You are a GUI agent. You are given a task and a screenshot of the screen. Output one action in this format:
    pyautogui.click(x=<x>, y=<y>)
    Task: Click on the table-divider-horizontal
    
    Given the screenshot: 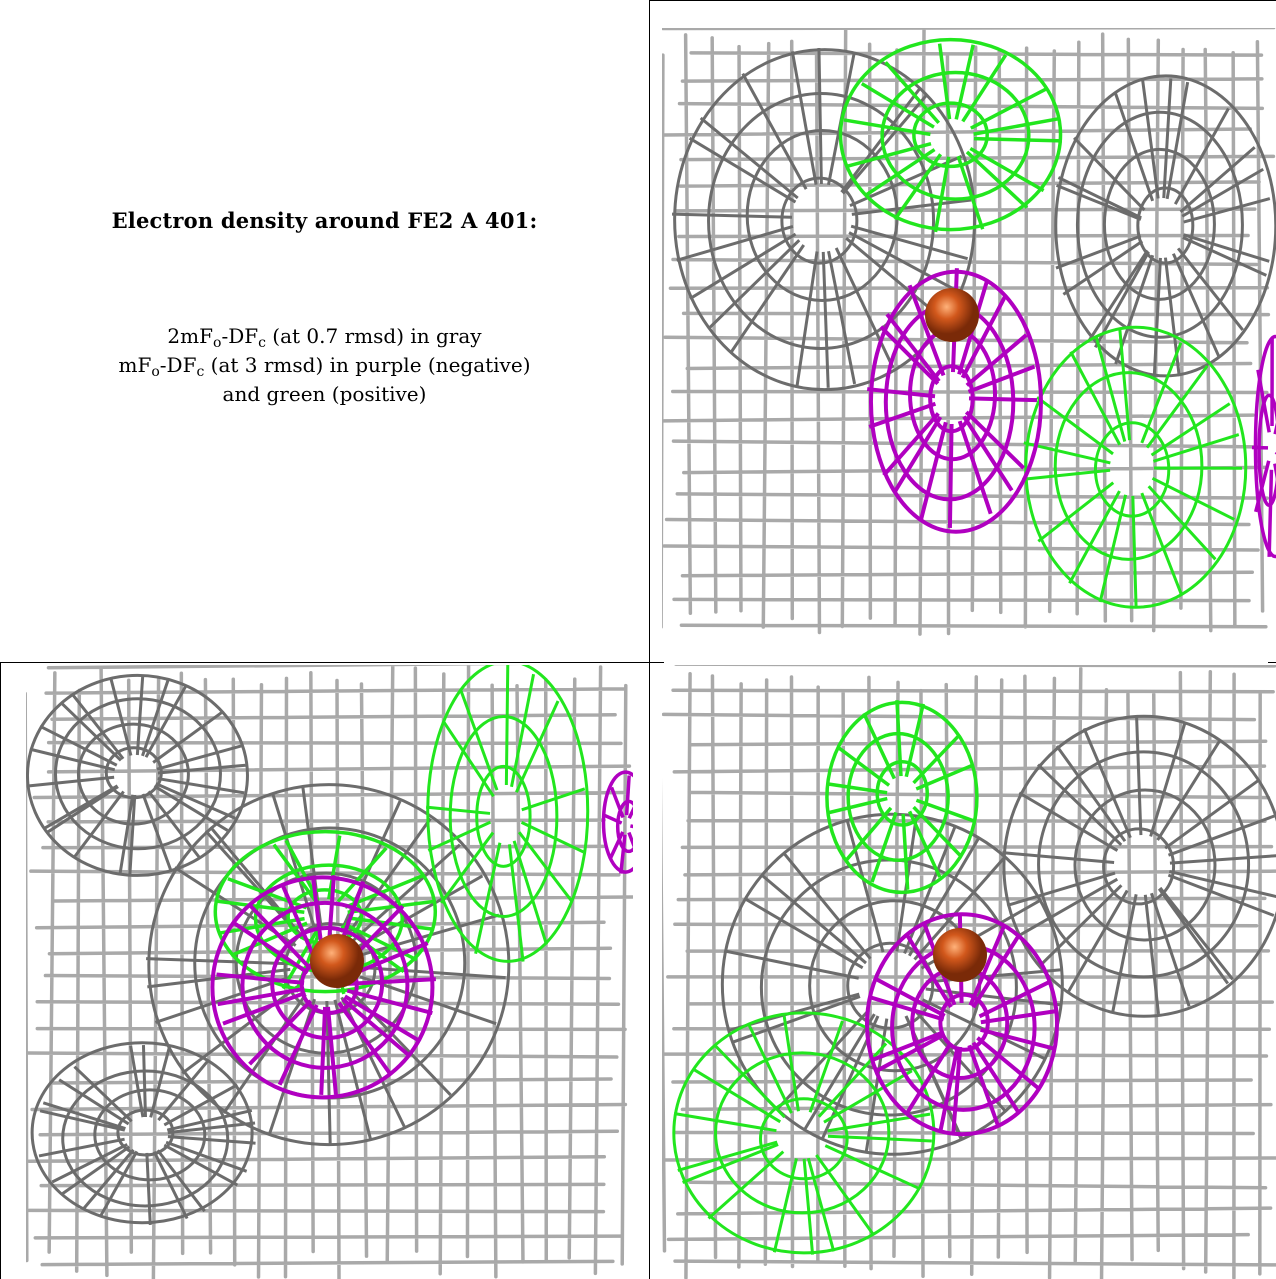 What is the action you would take?
    pyautogui.click(x=332, y=662)
    